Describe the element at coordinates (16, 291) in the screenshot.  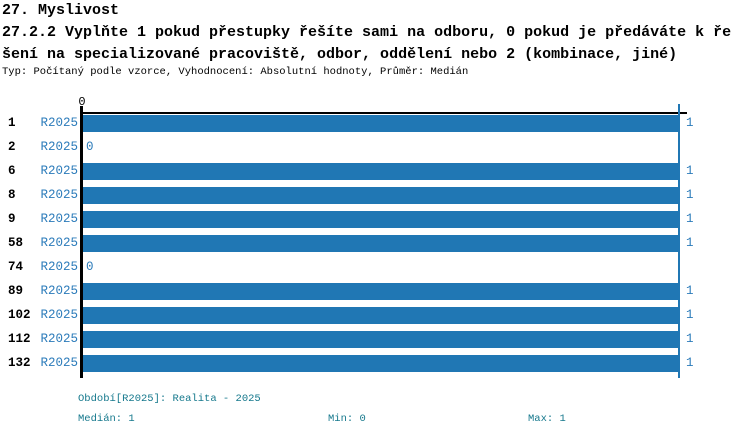
I see `row-category-label: 89` at that location.